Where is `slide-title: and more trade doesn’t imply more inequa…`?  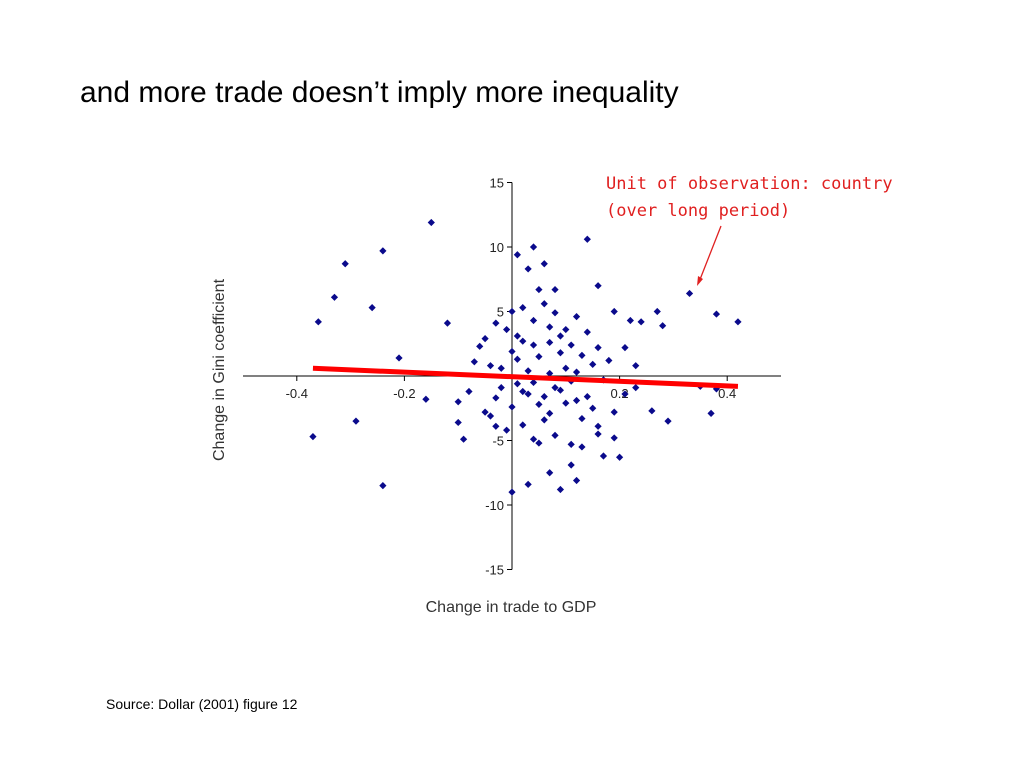 slide-title: and more trade doesn’t imply more inequa… is located at coordinates (379, 92).